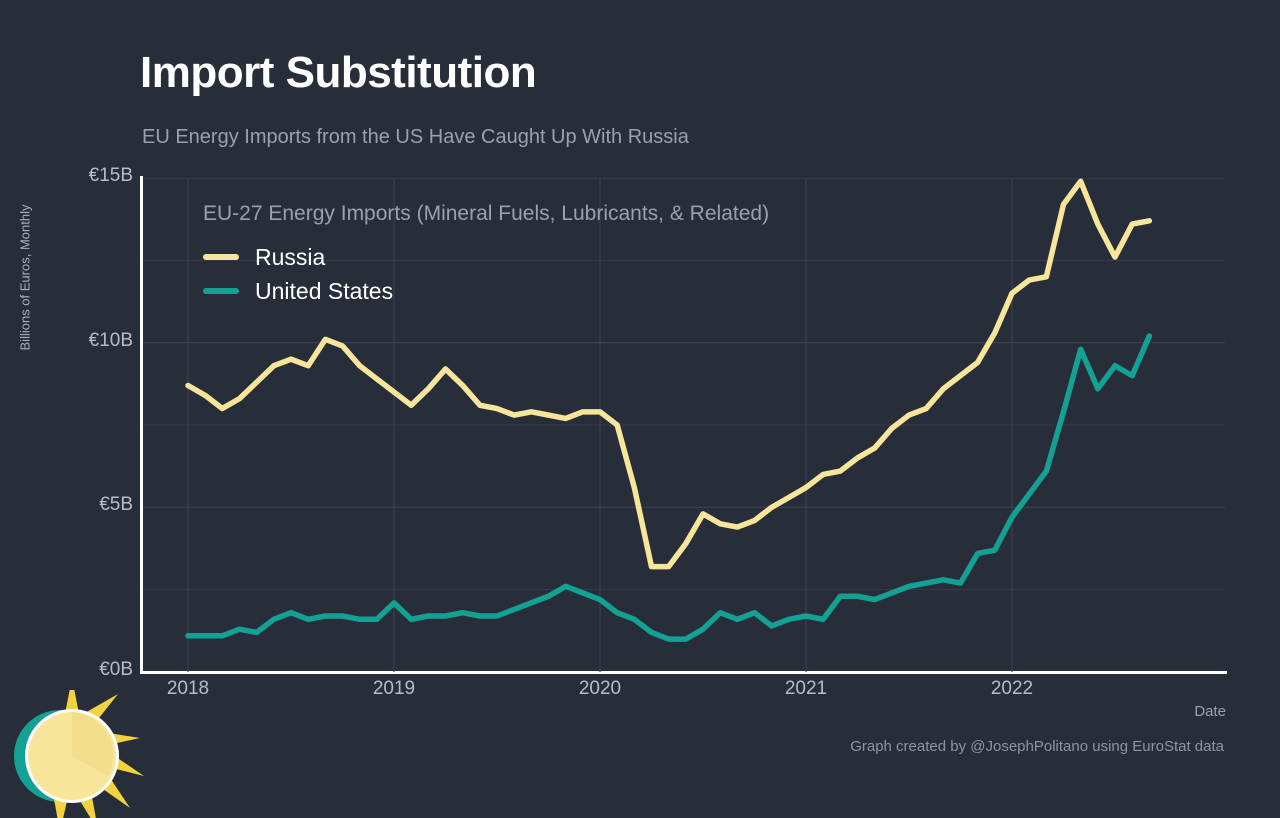 Image resolution: width=1280 pixels, height=818 pixels. Describe the element at coordinates (1012, 688) in the screenshot. I see `x-axis-tick-label: 2022` at that location.